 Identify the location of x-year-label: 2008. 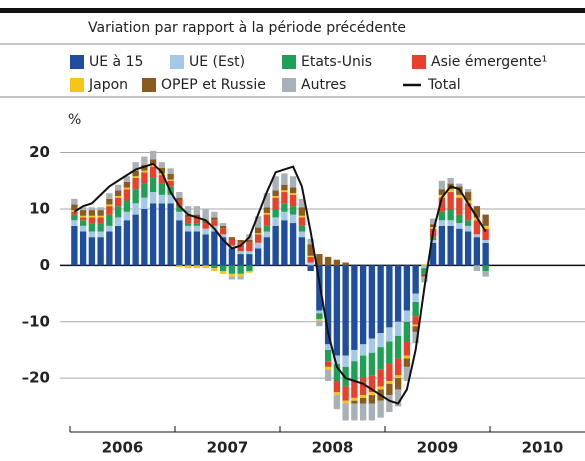
(333, 448).